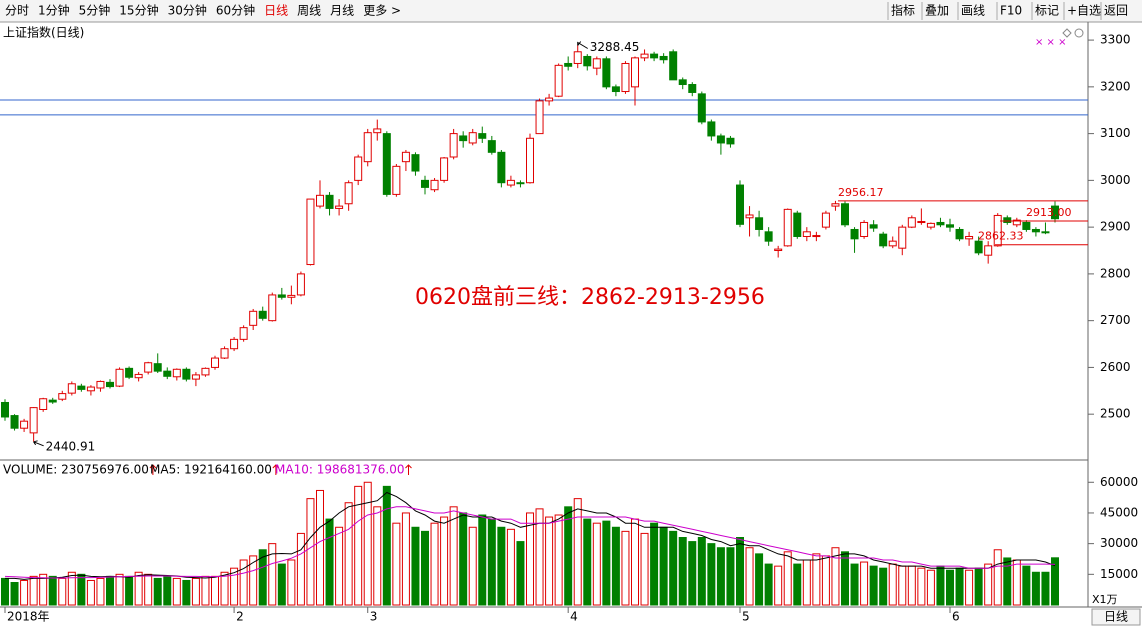  What do you see at coordinates (1116, 11) in the screenshot?
I see `toolbar-button: 返回` at bounding box center [1116, 11].